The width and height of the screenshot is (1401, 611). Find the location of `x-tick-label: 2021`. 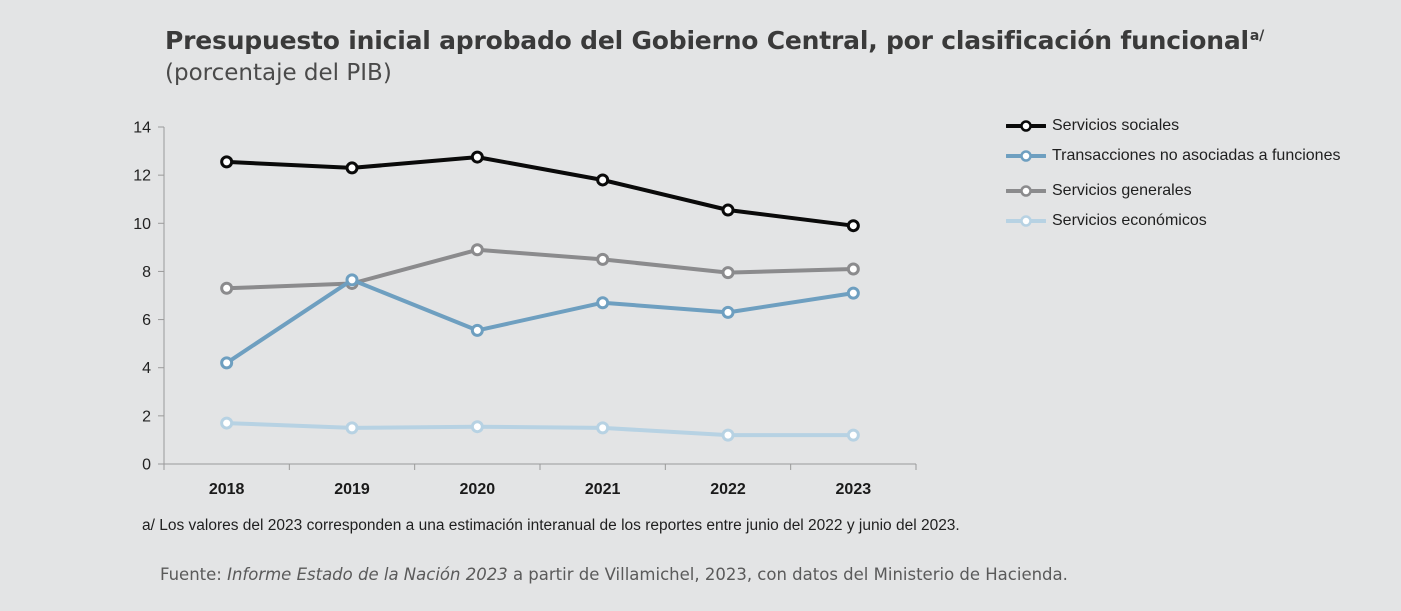

x-tick-label: 2021 is located at coordinates (603, 489).